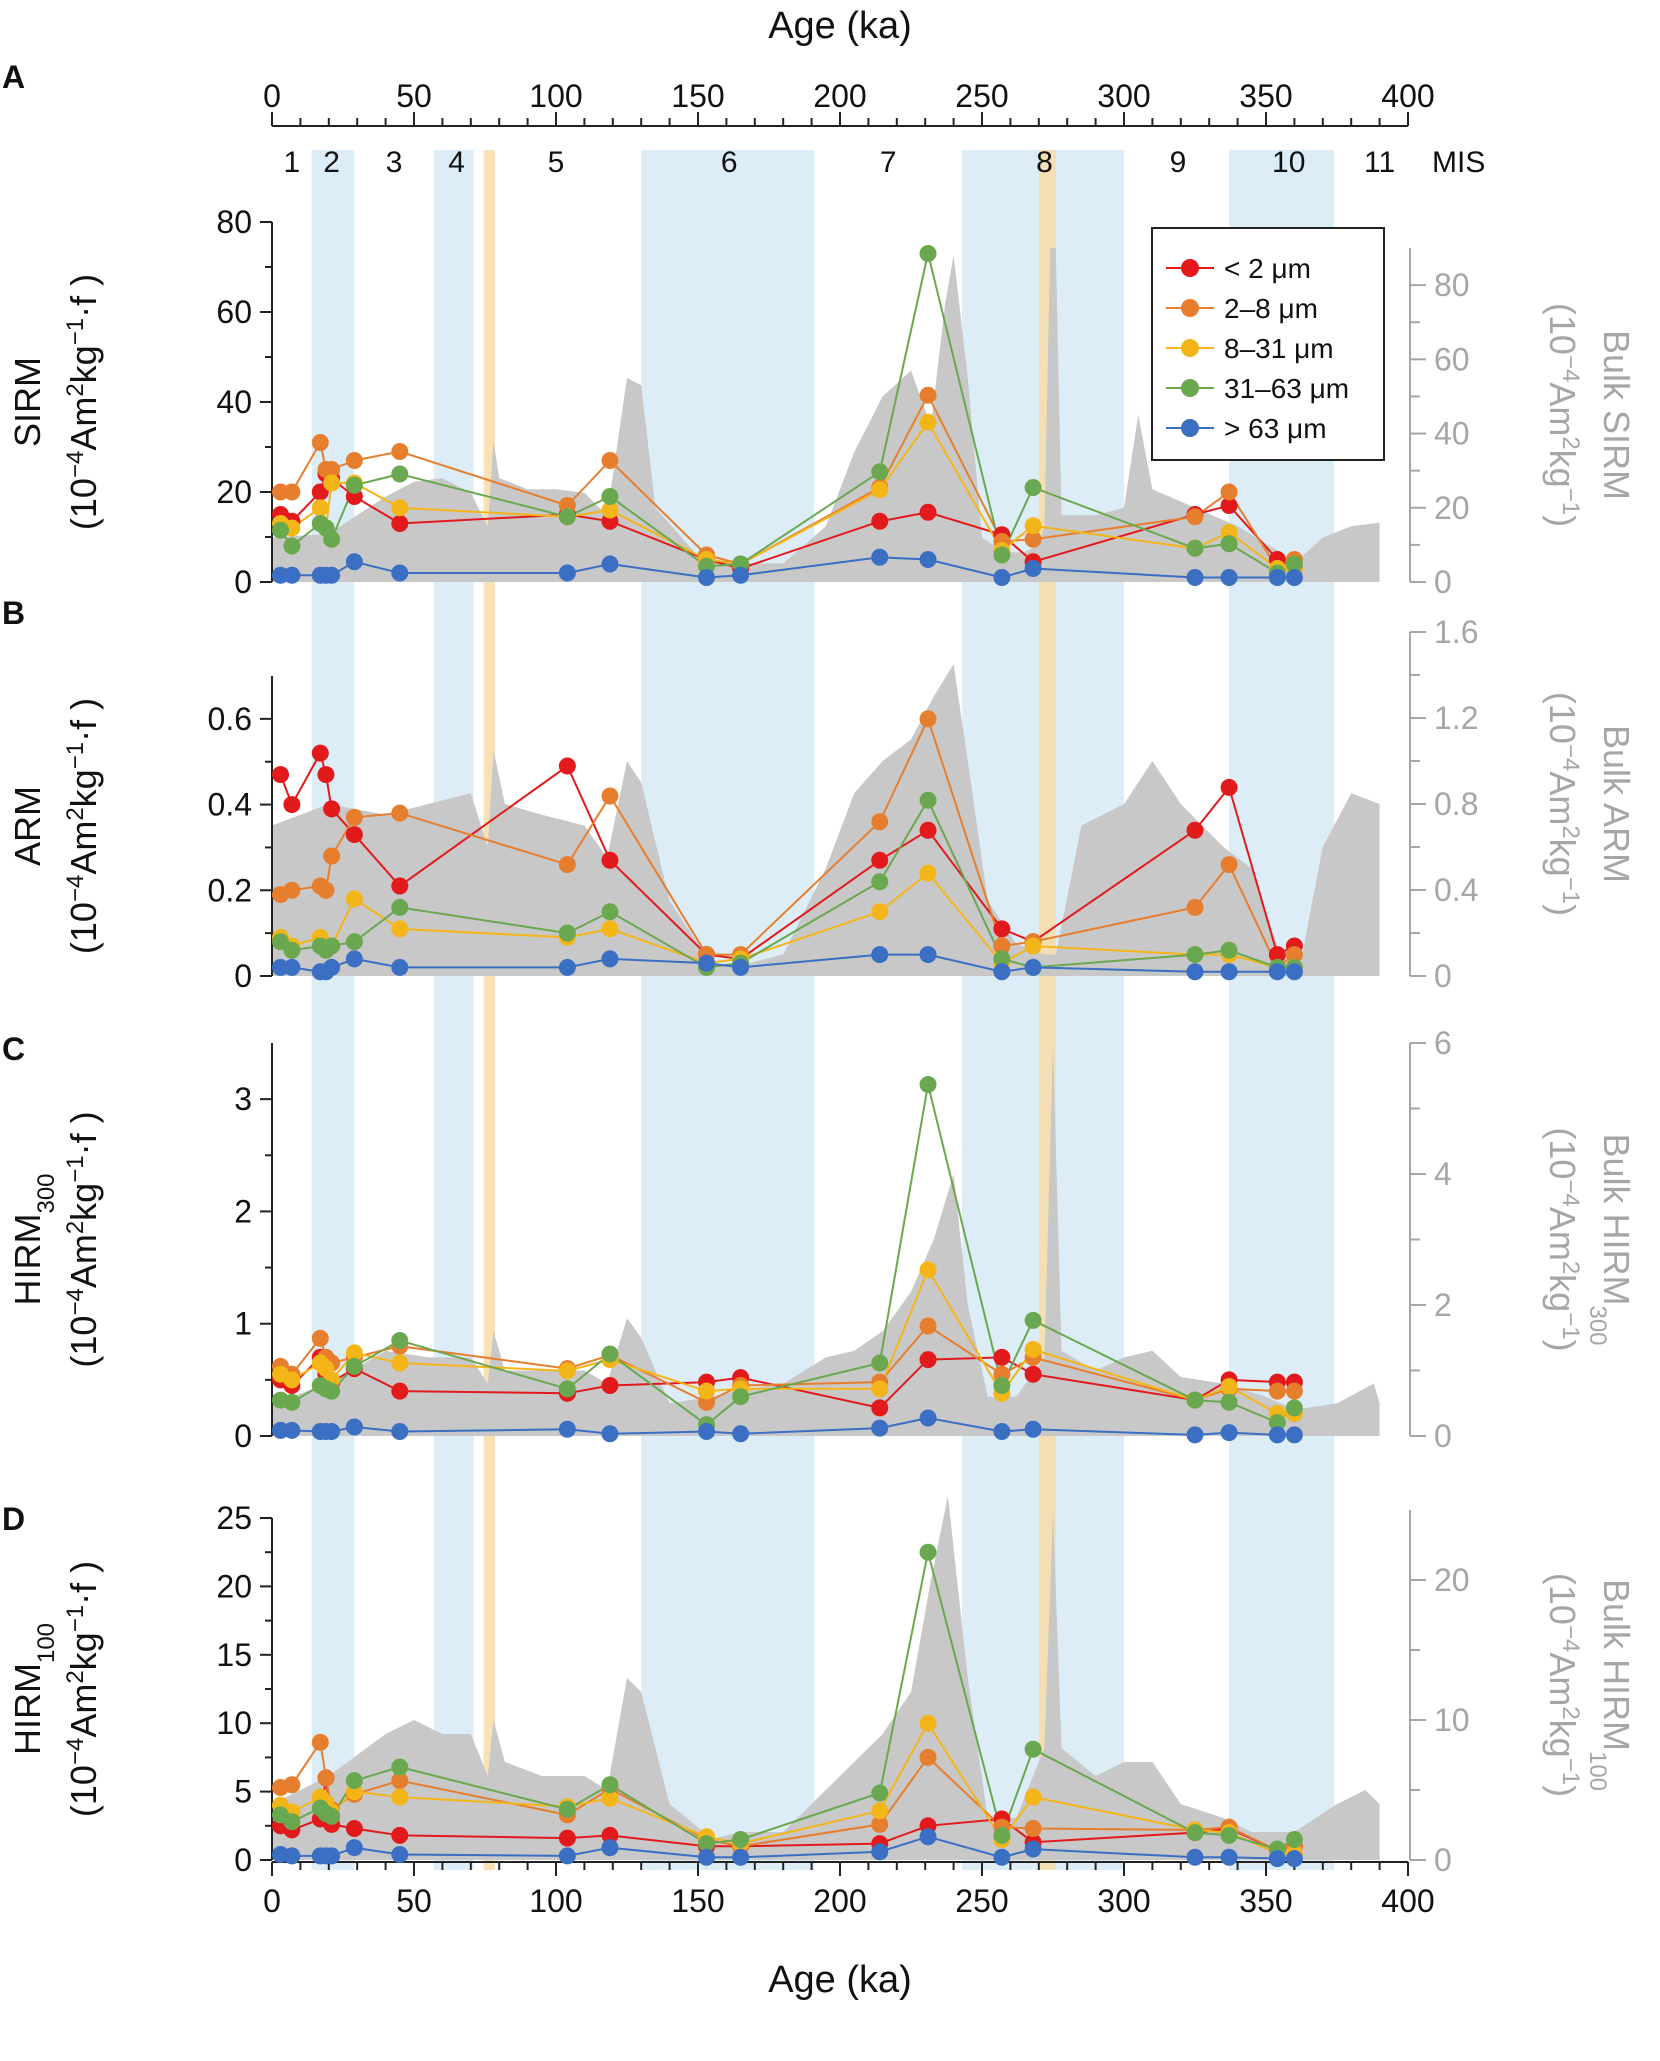 The width and height of the screenshot is (1660, 2061). Describe the element at coordinates (27, 402) in the screenshot. I see `left-axis-title: SIRM` at that location.